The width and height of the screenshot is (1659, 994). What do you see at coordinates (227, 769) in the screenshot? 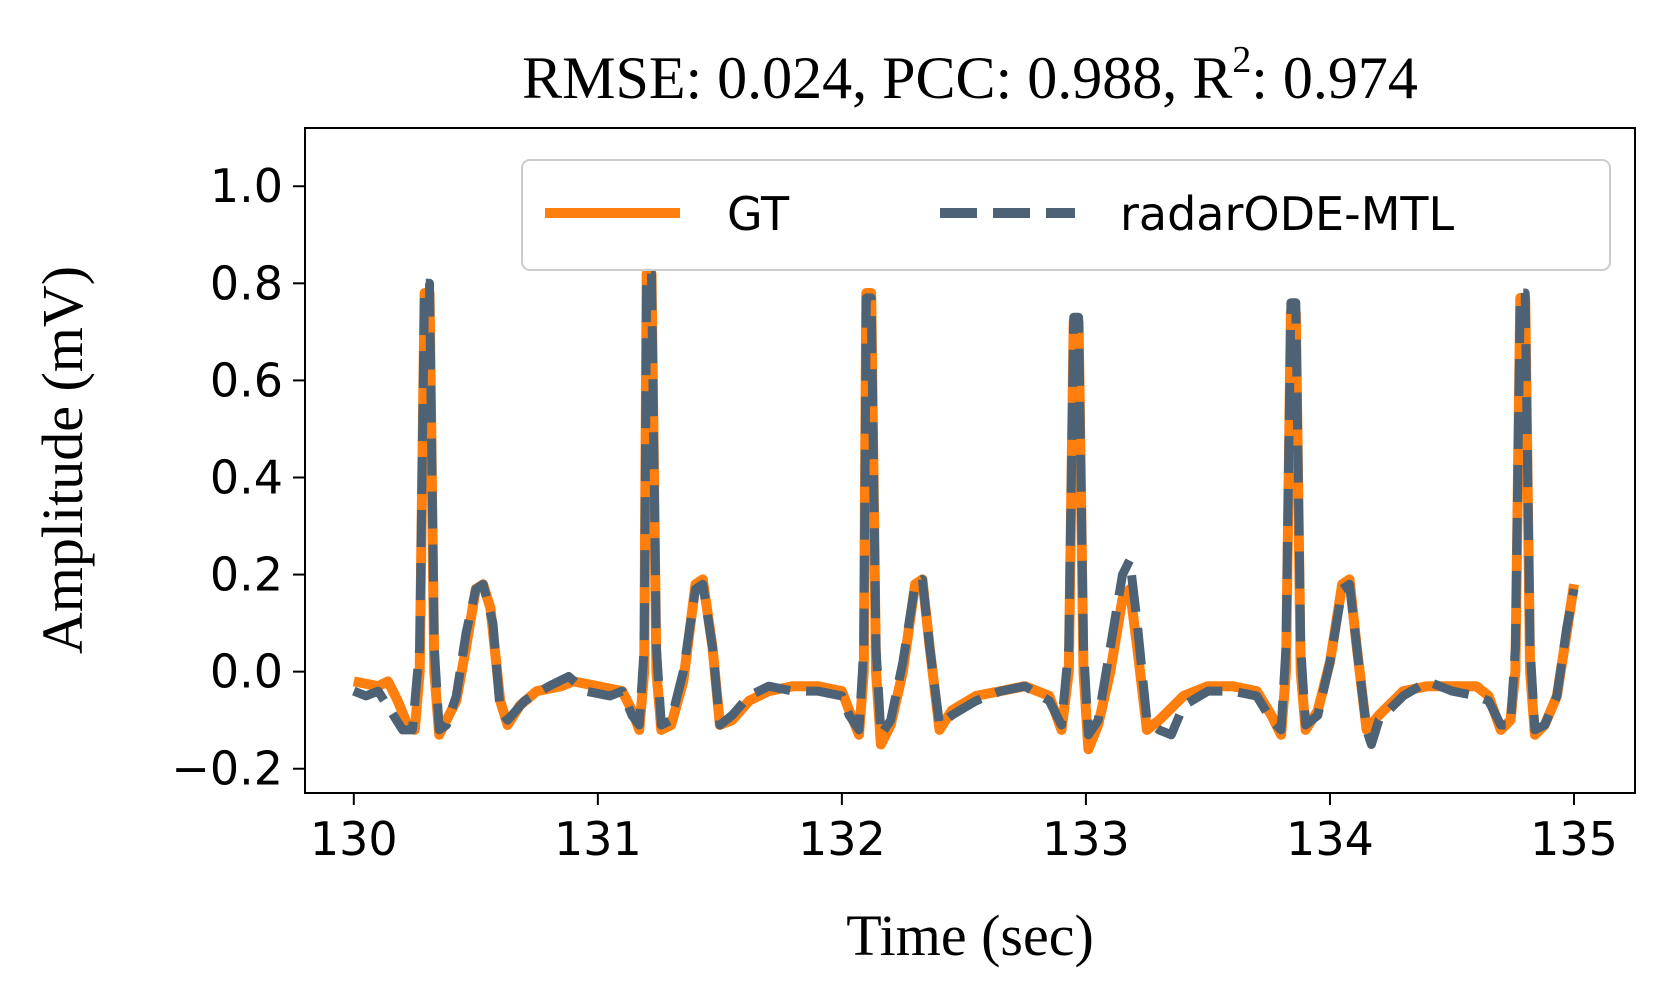
I see `y-tick-label: −0.2` at bounding box center [227, 769].